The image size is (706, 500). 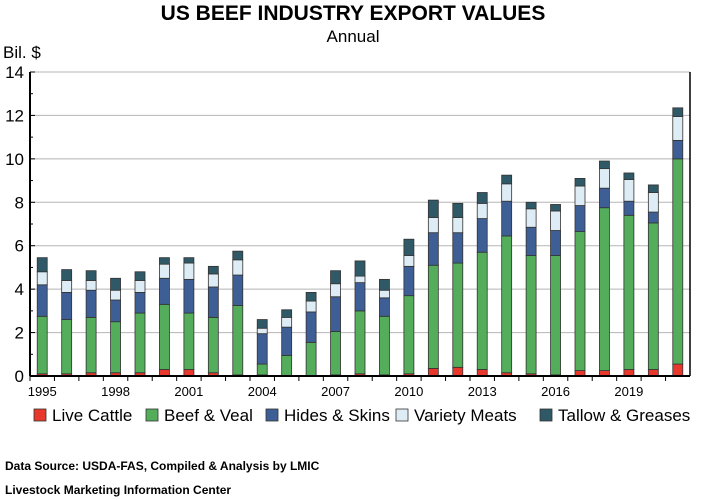 I want to click on x-tick-label: 2001, so click(x=188, y=391).